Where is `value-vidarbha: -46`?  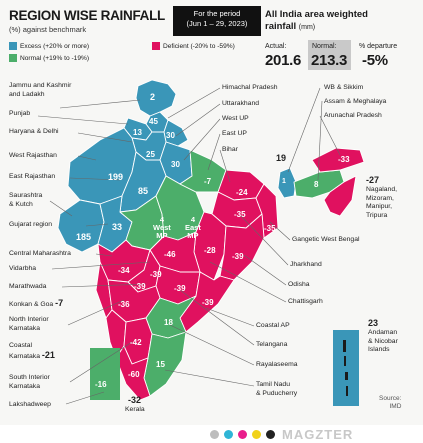
value-vidarbha: -46 is located at coordinates (170, 254).